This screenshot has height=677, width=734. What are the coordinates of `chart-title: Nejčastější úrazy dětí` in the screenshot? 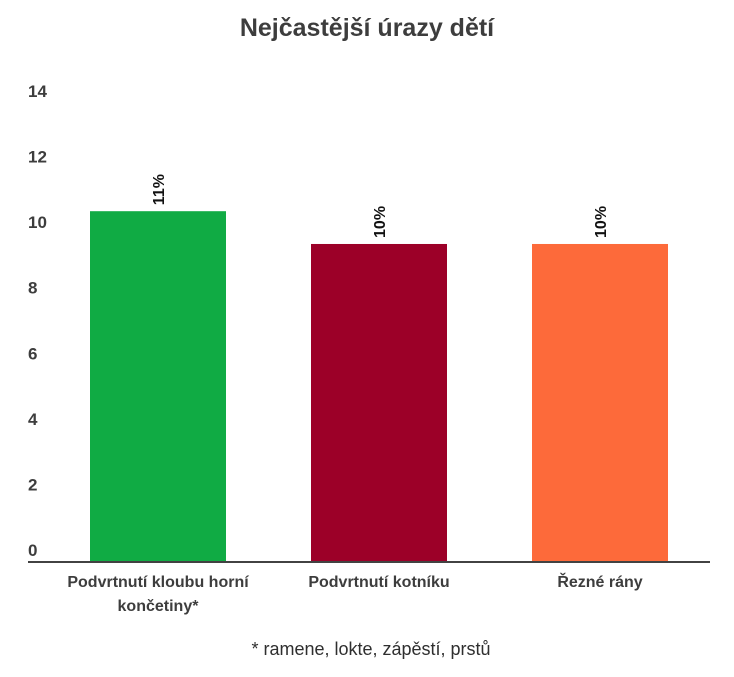 It's located at (367, 28).